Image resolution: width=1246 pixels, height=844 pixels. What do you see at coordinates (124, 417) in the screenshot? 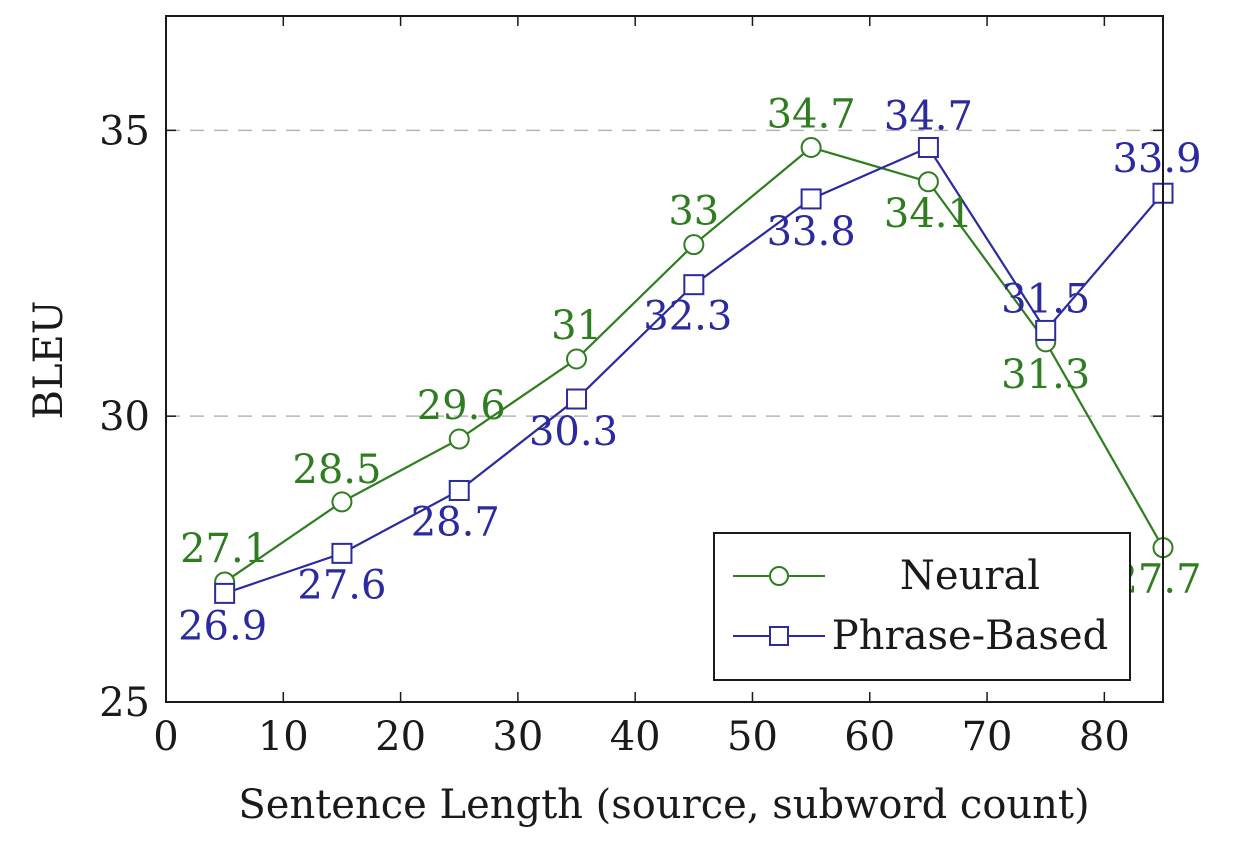
I see `y-tick-label-30: 30` at bounding box center [124, 417].